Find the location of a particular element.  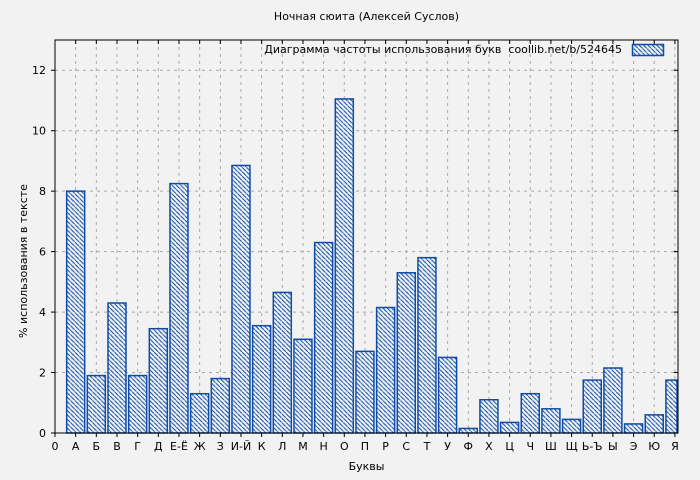

x-tick-labels: 0 А Б В Г Д Е-Ё Ж З И-Й К Л М Н О П Р С Т У Ф Х Ц Ч Ш Щ Ь-Ъ Ы Э Ю Я is located at coordinates (365, 446).